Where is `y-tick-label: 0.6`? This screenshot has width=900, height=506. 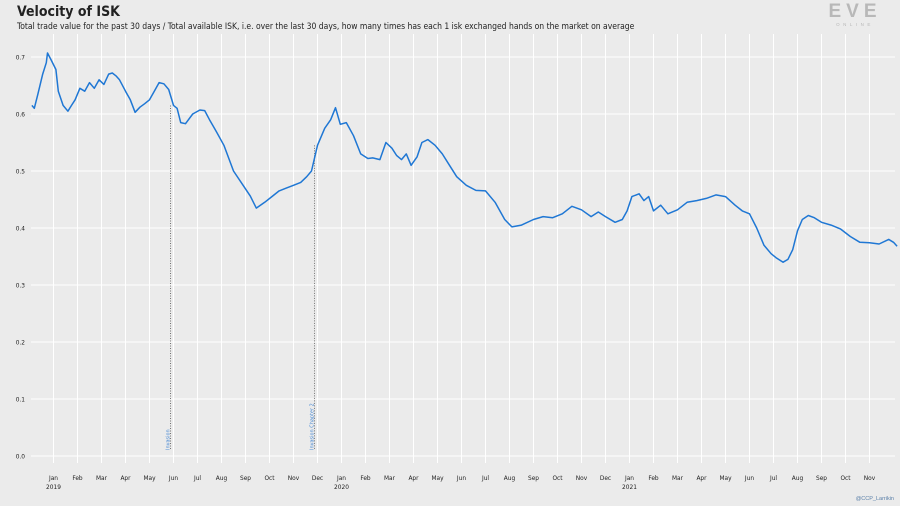
y-tick-label: 0.6 is located at coordinates (21, 114).